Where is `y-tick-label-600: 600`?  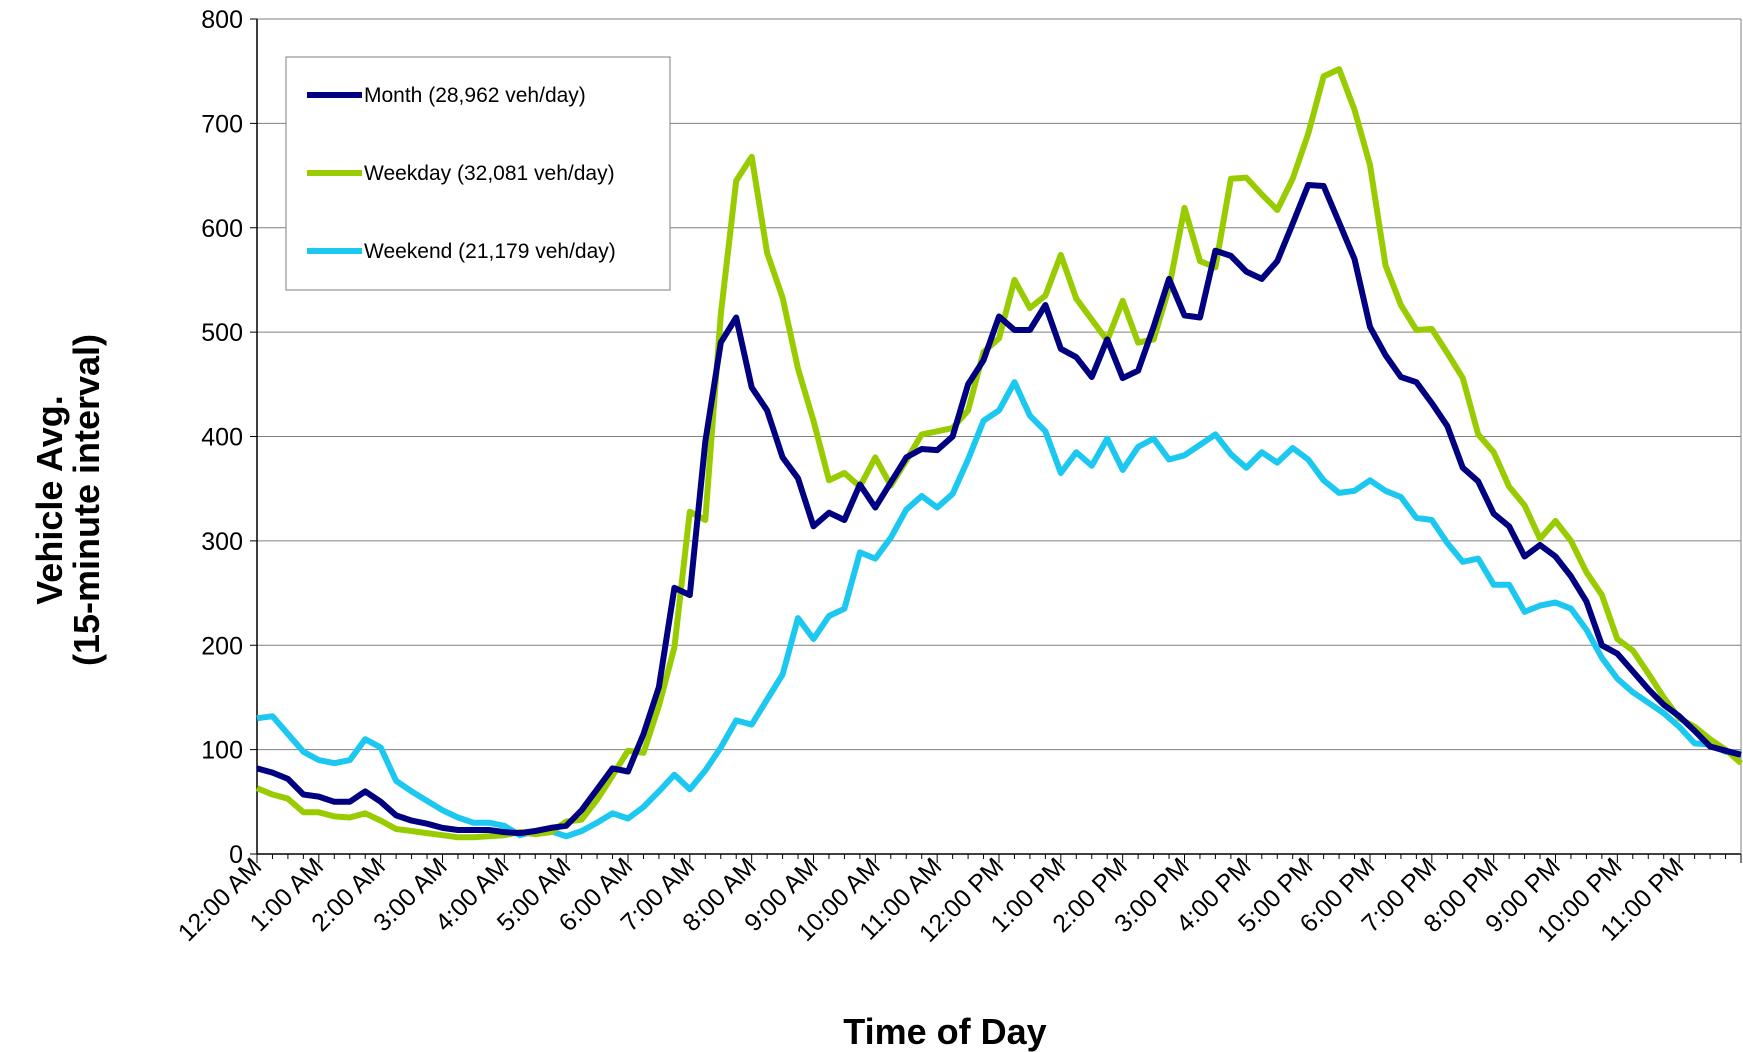
y-tick-label-600: 600 is located at coordinates (222, 229).